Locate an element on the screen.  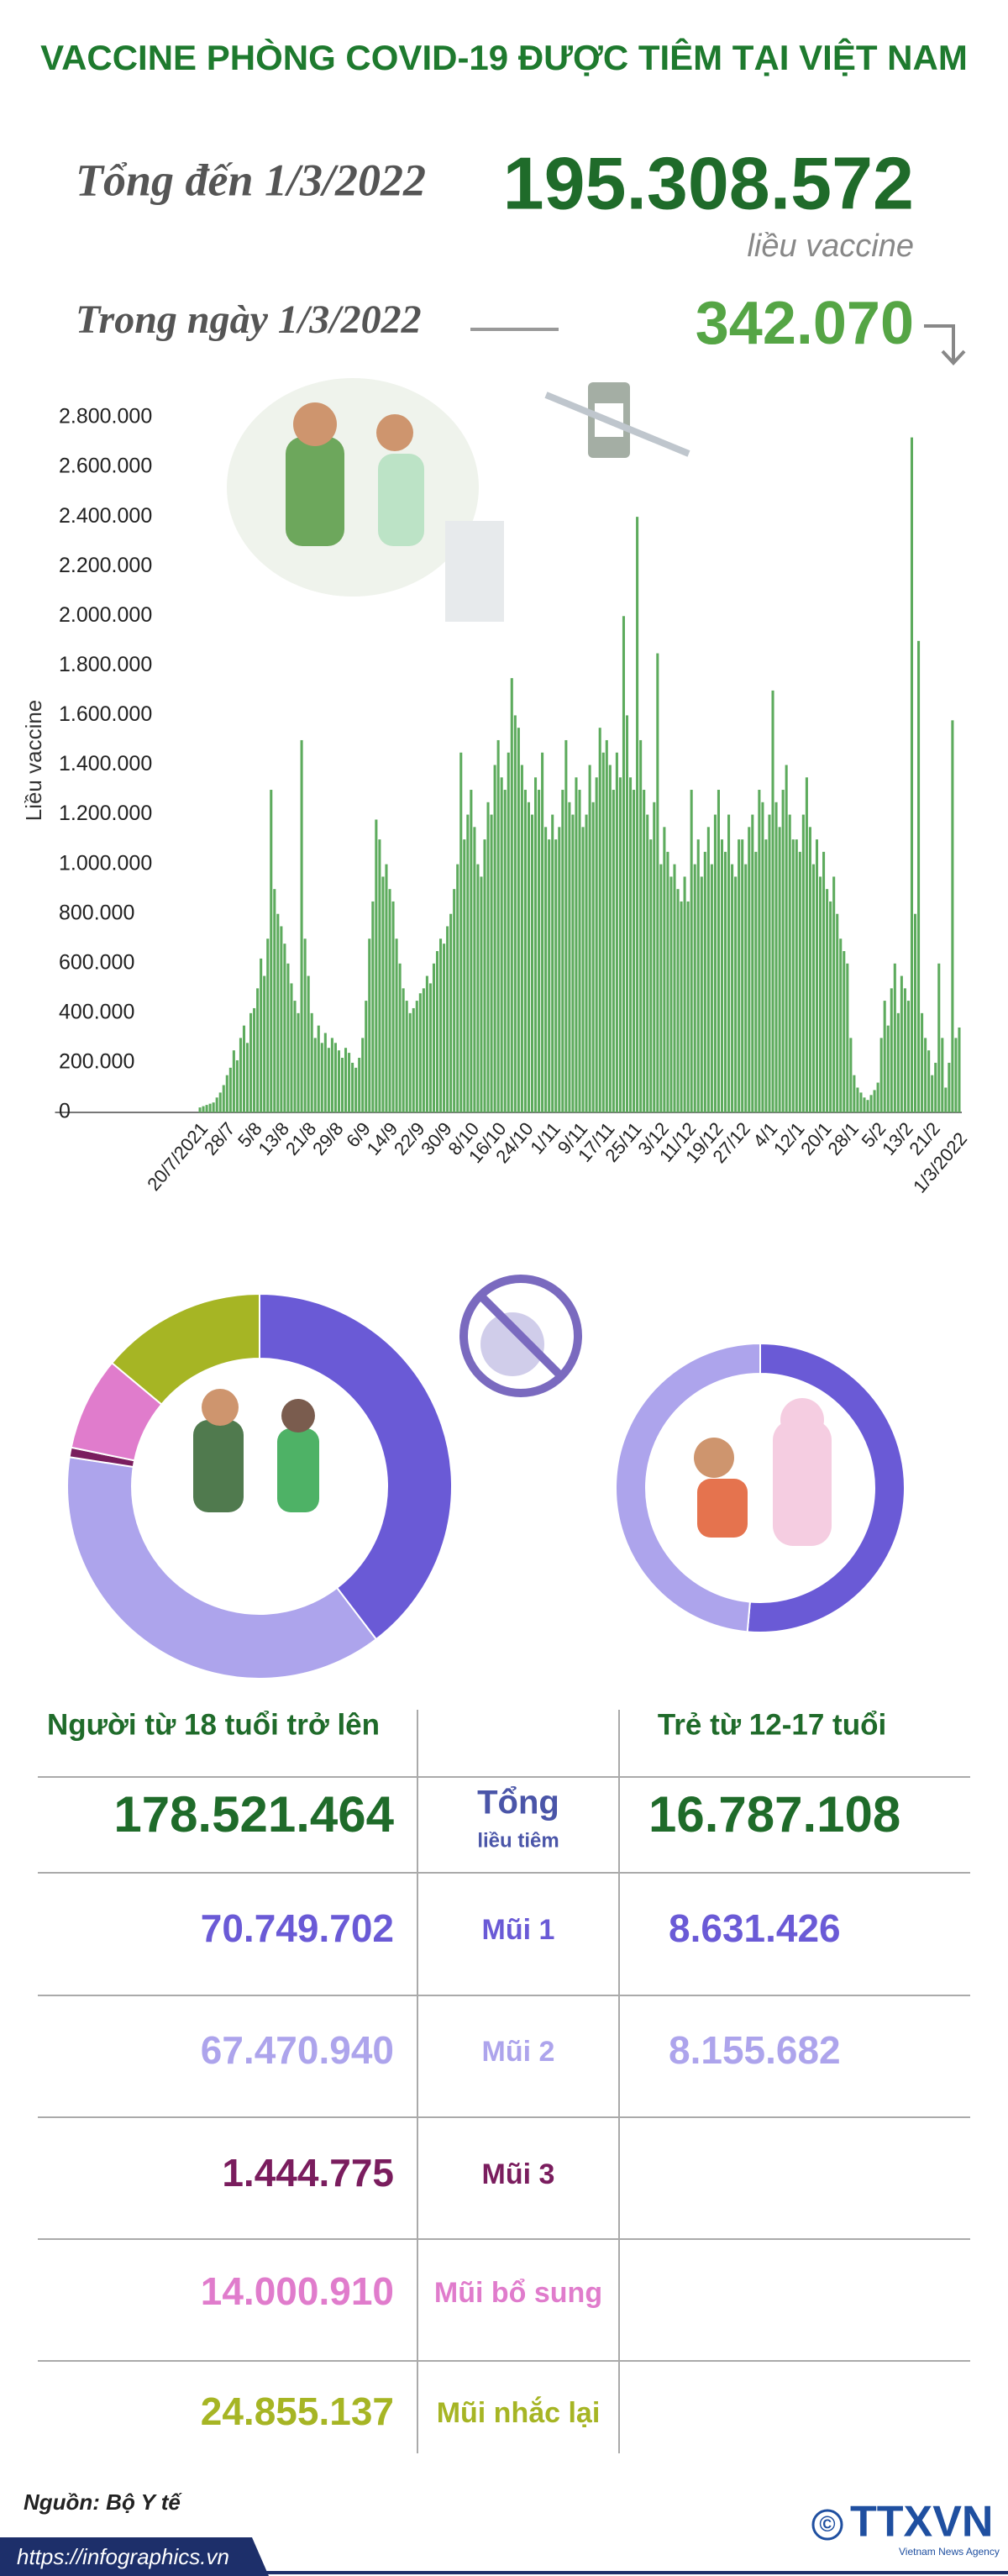
adult-value: 24.855.137 is located at coordinates (297, 2411).